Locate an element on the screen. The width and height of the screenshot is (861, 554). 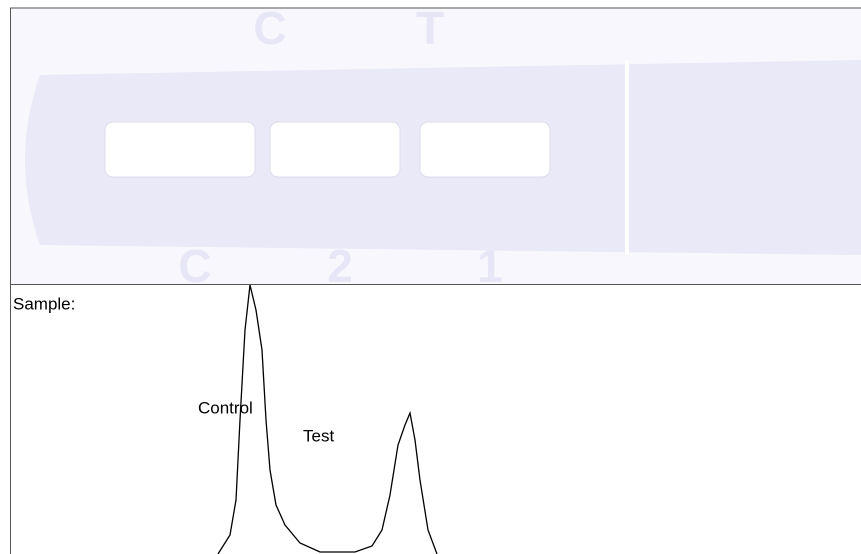
profile-title: Sample: is located at coordinates (44, 303).